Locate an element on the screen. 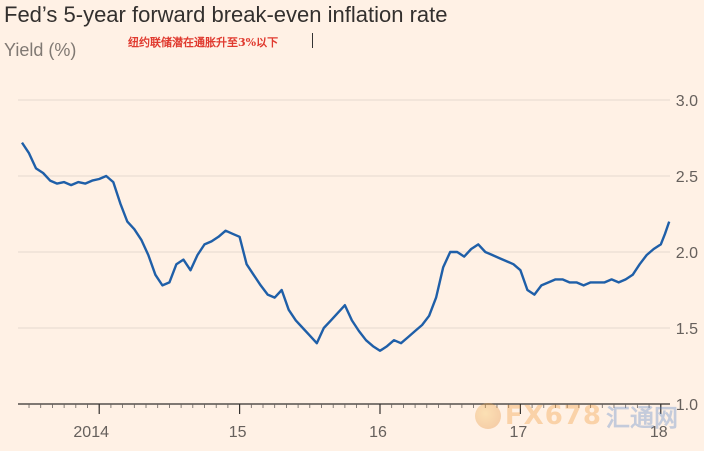  x-tick-label: 15 is located at coordinates (238, 432).